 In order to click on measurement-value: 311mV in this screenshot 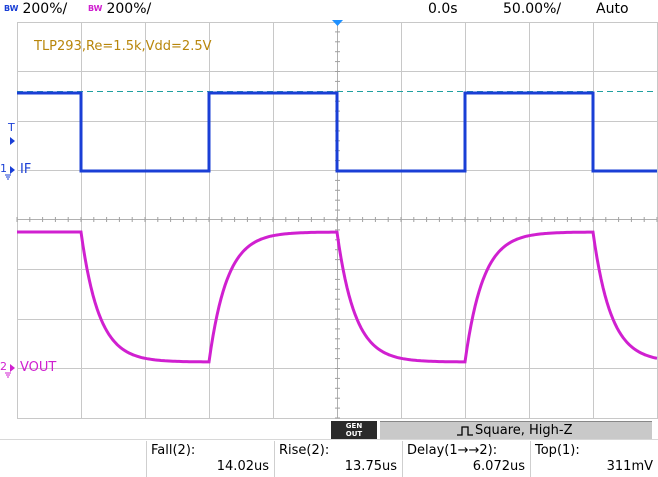, I will do `click(629, 466)`.